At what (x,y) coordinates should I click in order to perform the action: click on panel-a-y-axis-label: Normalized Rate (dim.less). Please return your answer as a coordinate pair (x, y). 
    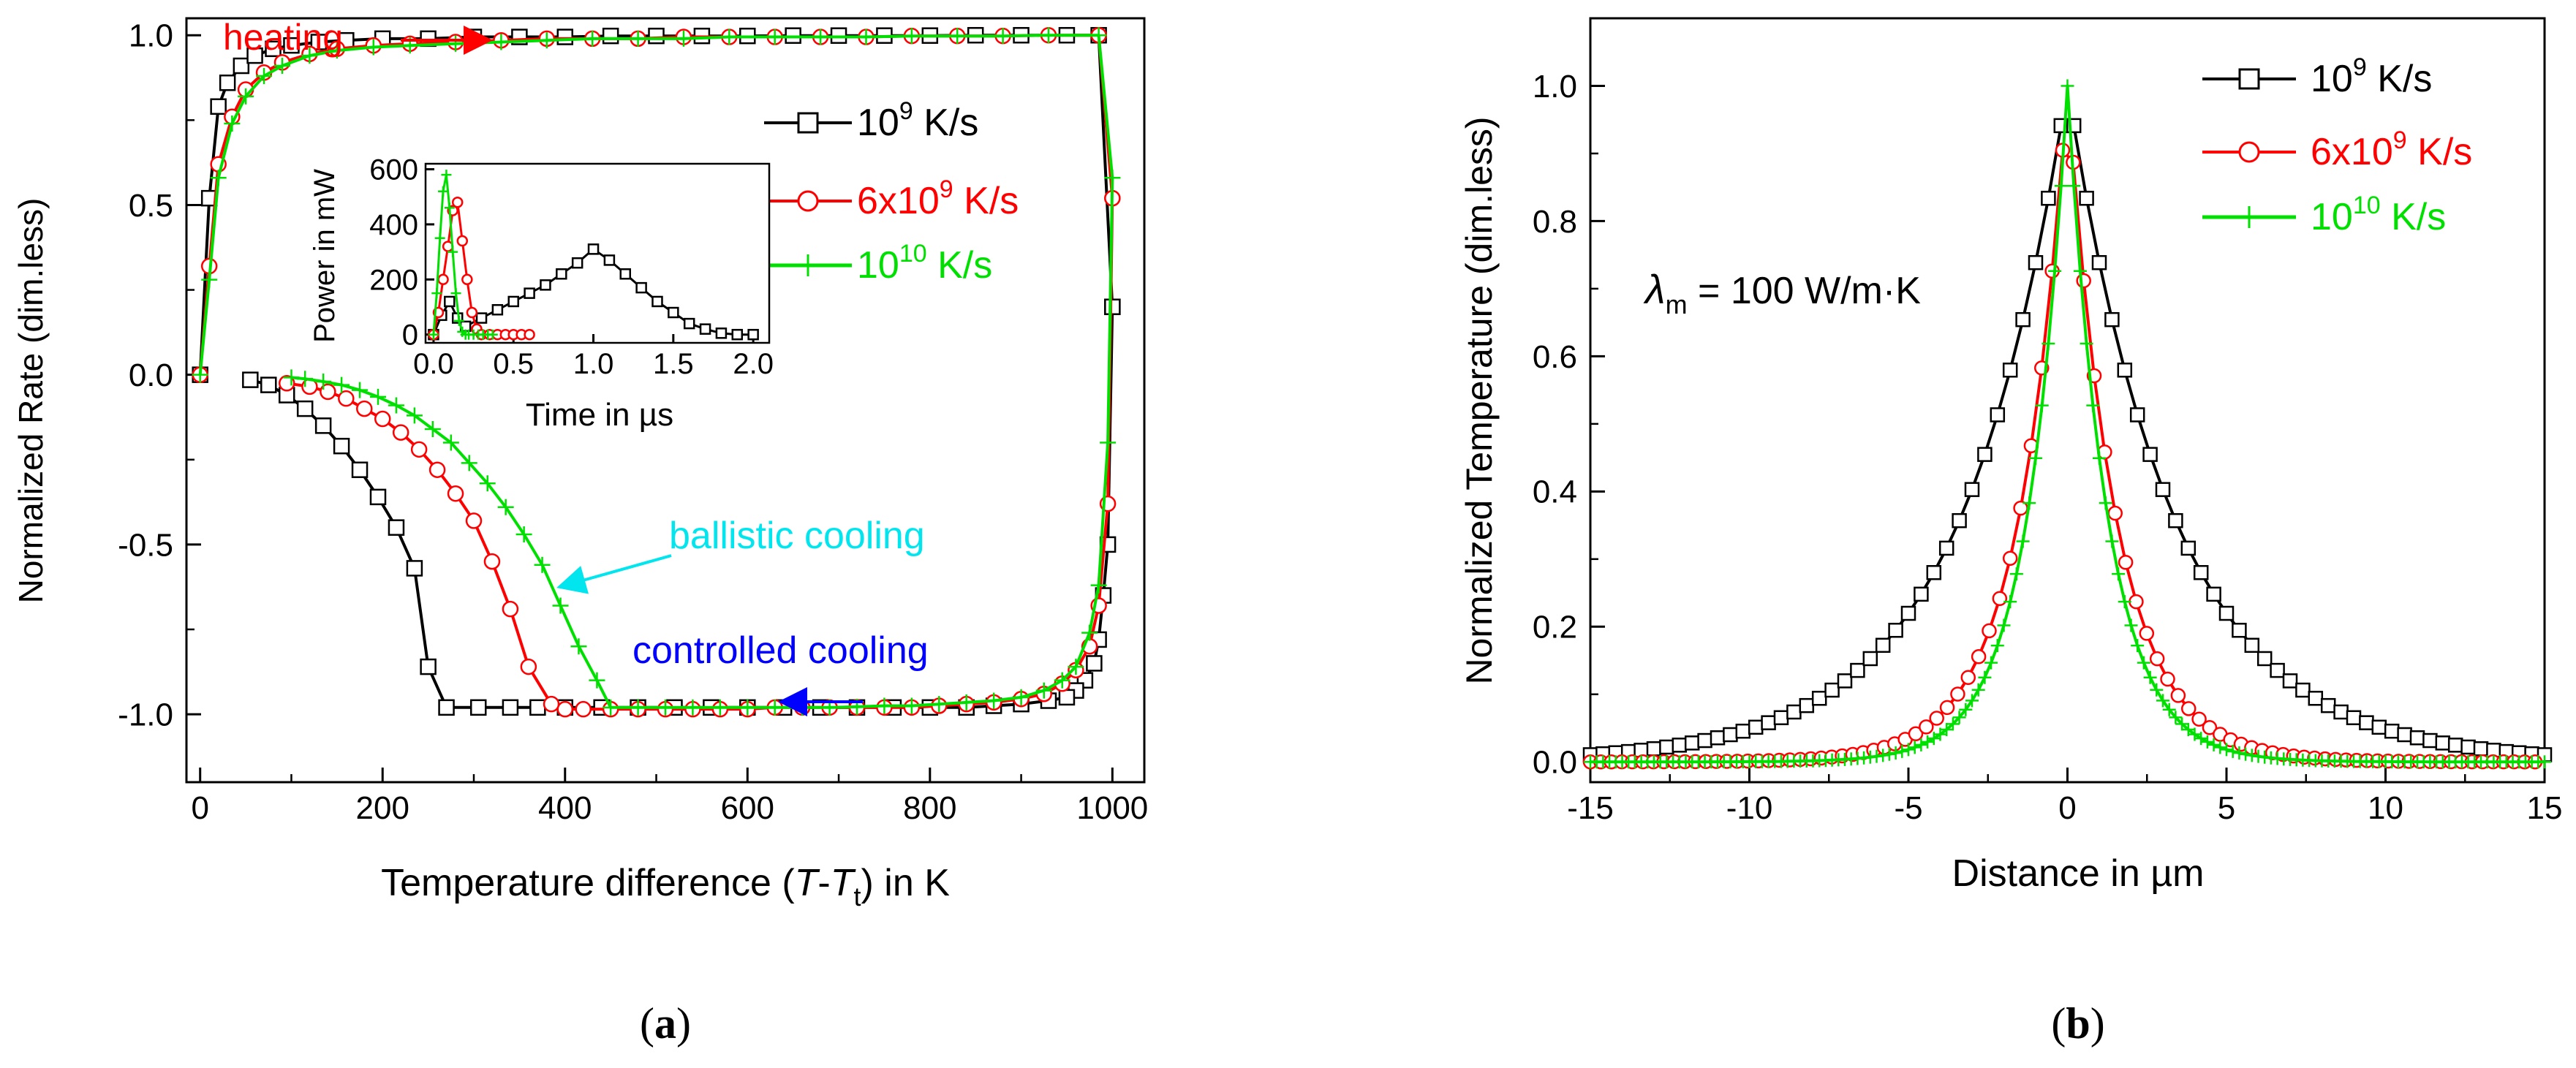
    Looking at the image, I should click on (31, 401).